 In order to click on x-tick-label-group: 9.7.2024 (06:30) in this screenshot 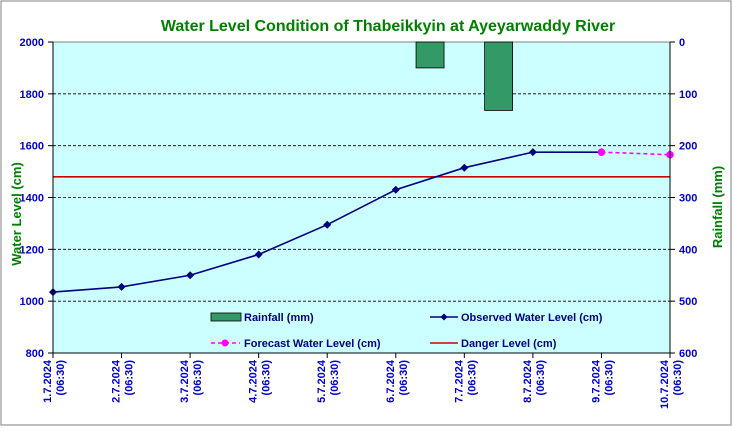, I will do `click(602, 381)`.